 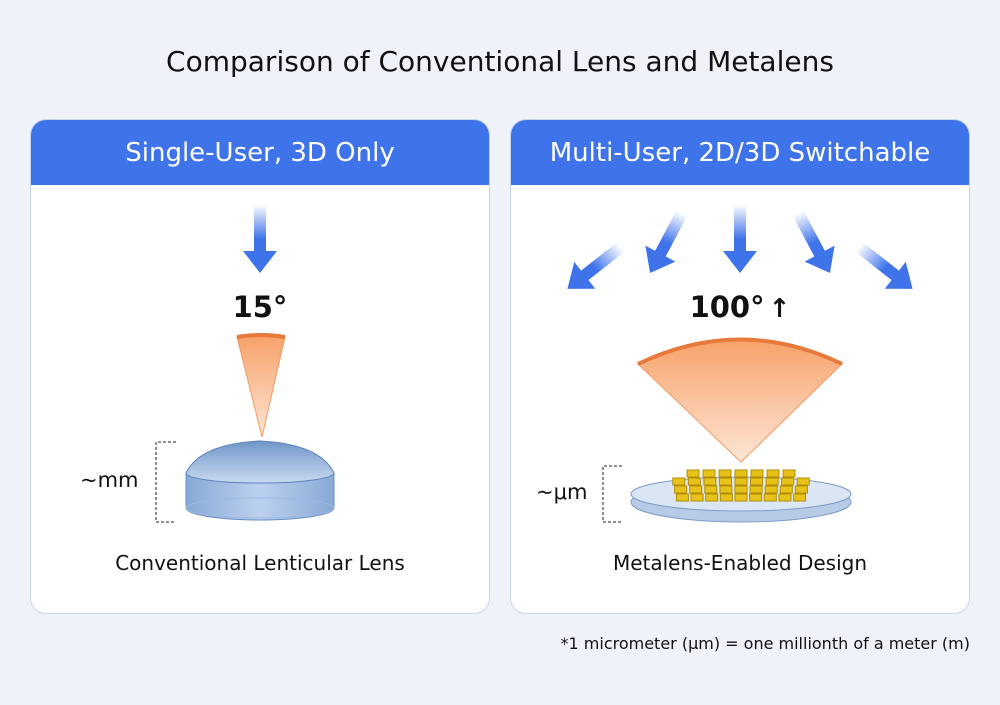 I want to click on angle-value: 100°, so click(x=727, y=307).